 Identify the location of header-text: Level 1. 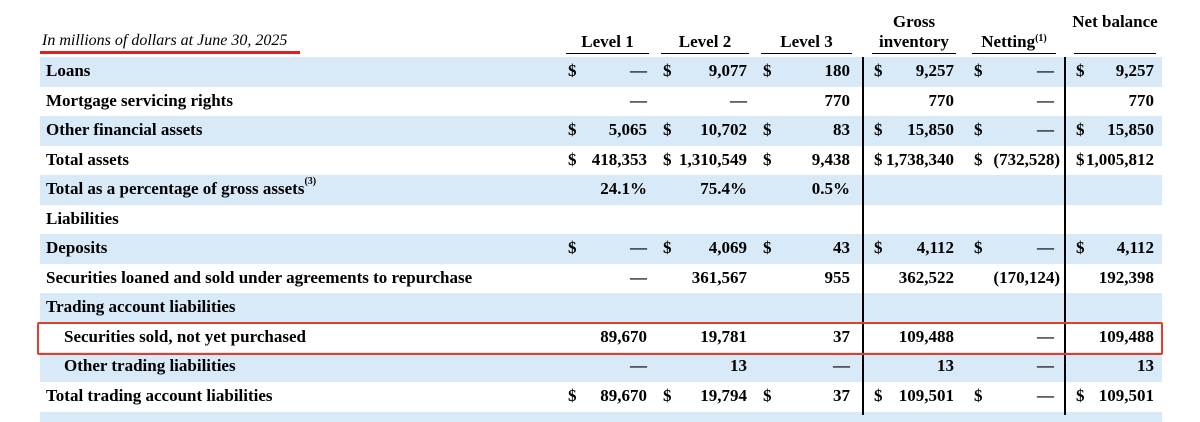
(607, 41).